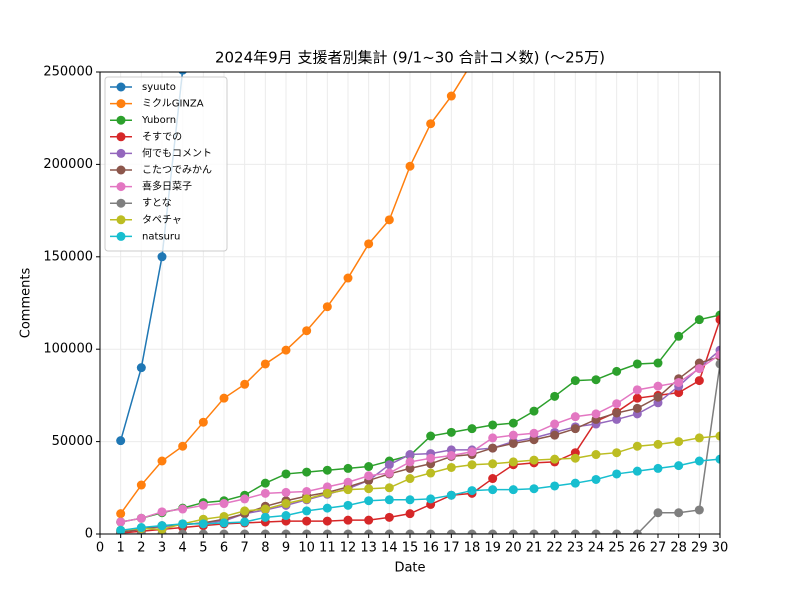  What do you see at coordinates (177, 152) in the screenshot?
I see `legend-label: 何でもコメント` at bounding box center [177, 152].